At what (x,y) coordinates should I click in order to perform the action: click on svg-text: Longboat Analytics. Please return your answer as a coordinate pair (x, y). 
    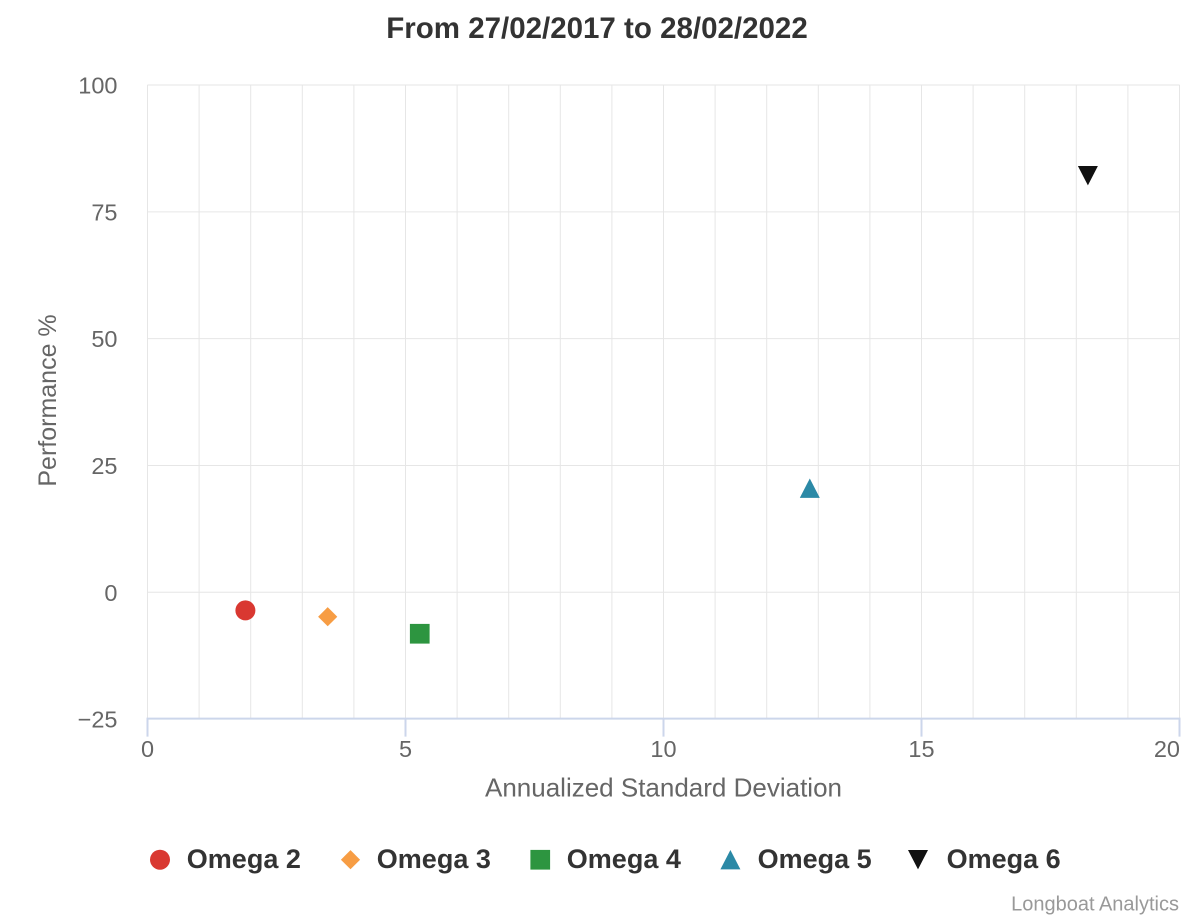
    Looking at the image, I should click on (1095, 905).